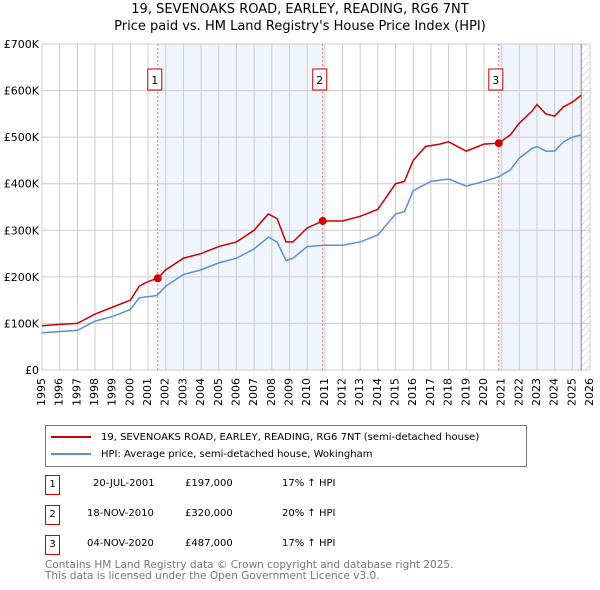 Image resolution: width=600 pixels, height=590 pixels. What do you see at coordinates (412, 392) in the screenshot?
I see `x-tick-label: 2016` at bounding box center [412, 392].